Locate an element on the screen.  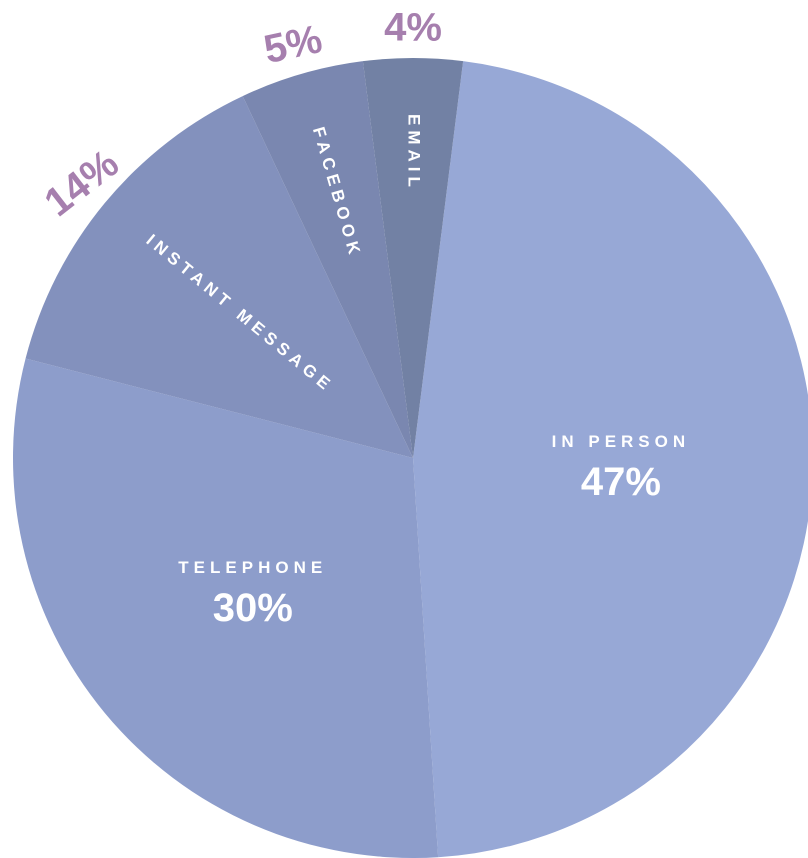
value-label: 5% is located at coordinates (293, 44).